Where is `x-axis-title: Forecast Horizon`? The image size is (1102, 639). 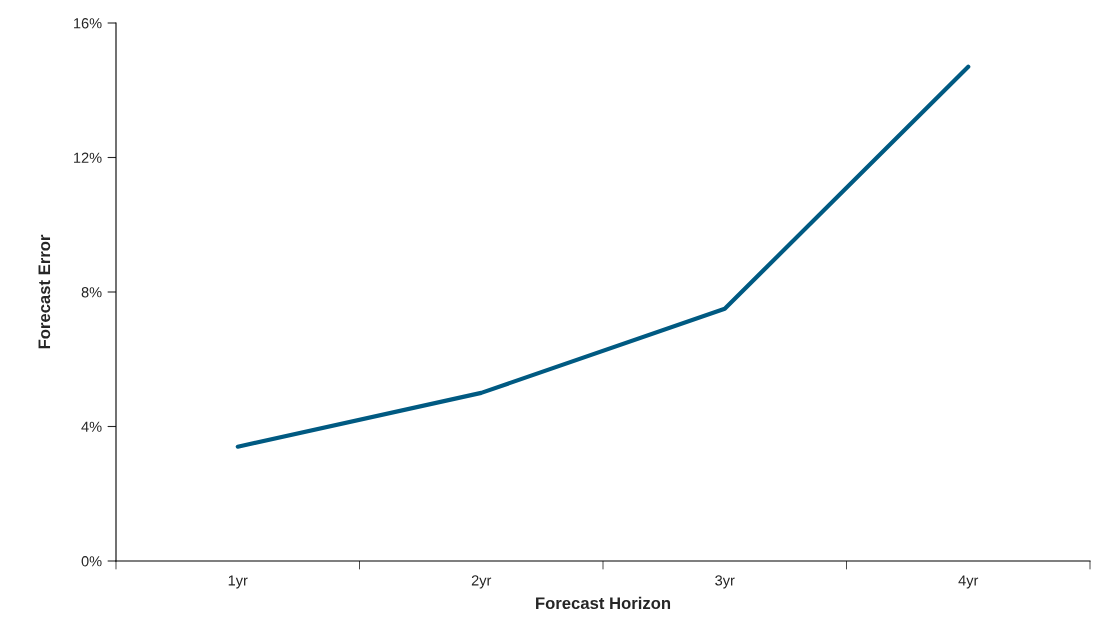
x-axis-title: Forecast Horizon is located at coordinates (603, 603).